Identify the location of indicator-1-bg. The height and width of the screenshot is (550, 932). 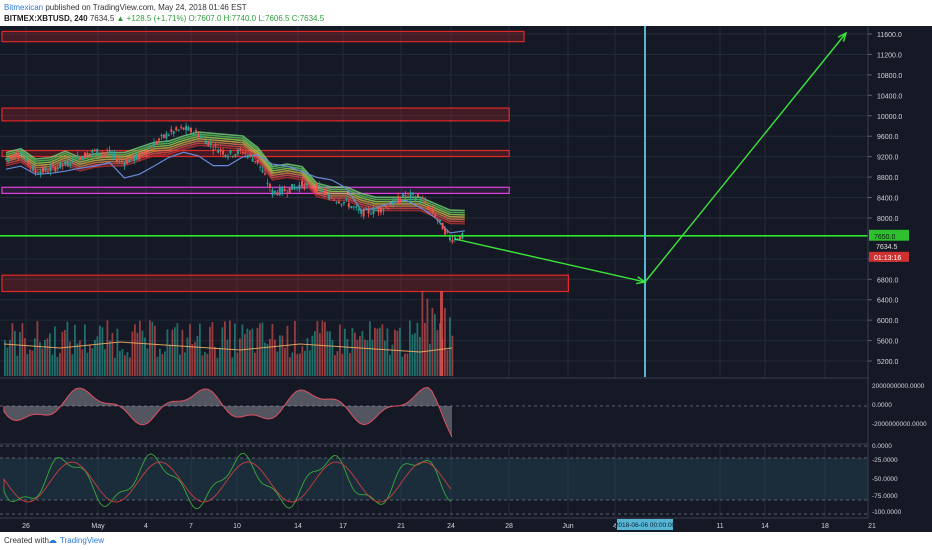
(434, 410).